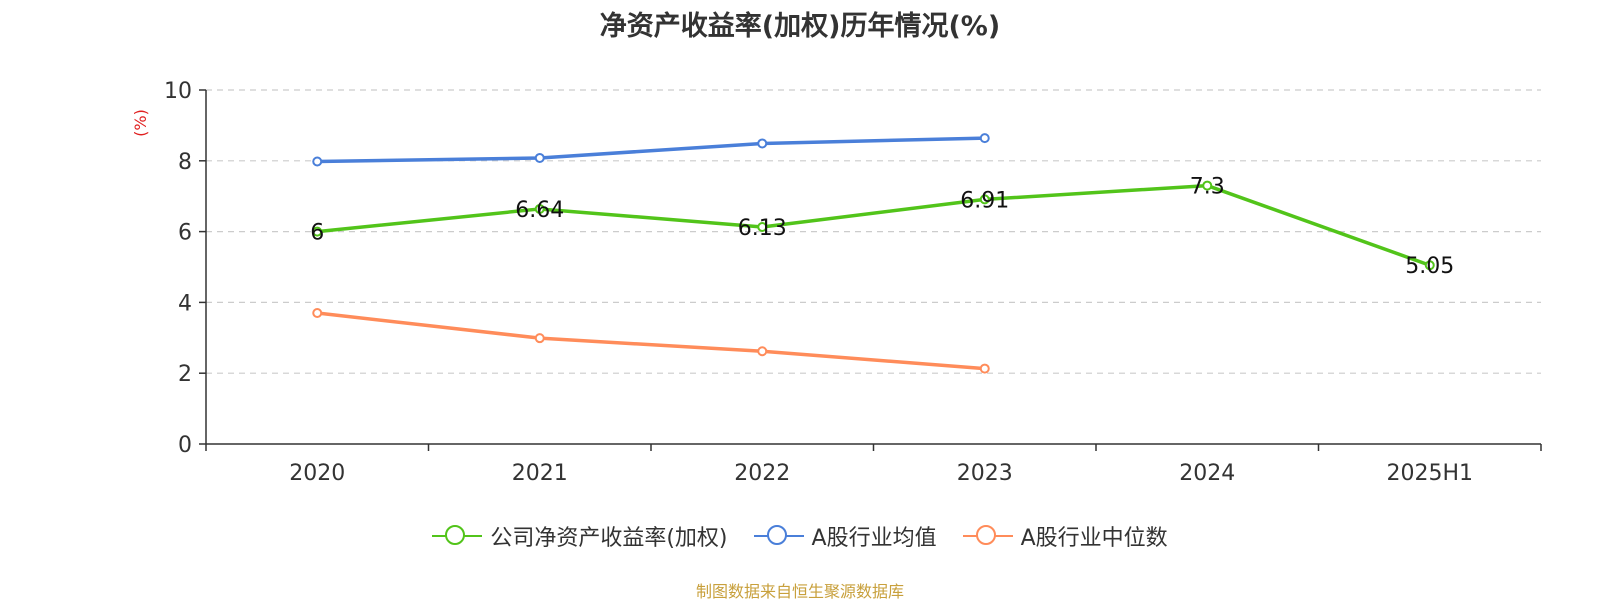 The width and height of the screenshot is (1600, 602). Describe the element at coordinates (1094, 538) in the screenshot. I see `legend-label-industry-median: A股行业中位数` at that location.